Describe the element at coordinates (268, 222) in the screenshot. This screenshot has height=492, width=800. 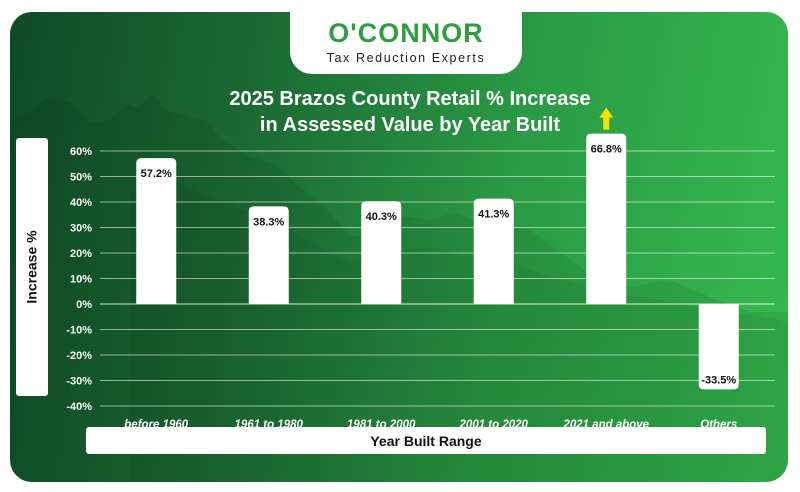
I see `data-label: 38.3%` at that location.